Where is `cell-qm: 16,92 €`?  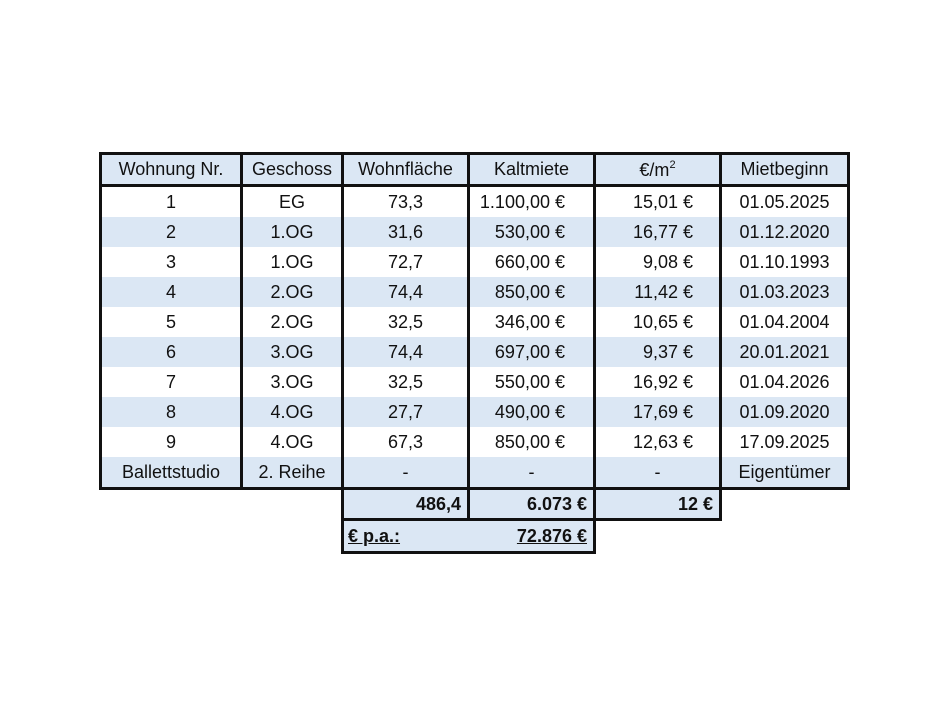
cell-qm: 16,92 € is located at coordinates (657, 382).